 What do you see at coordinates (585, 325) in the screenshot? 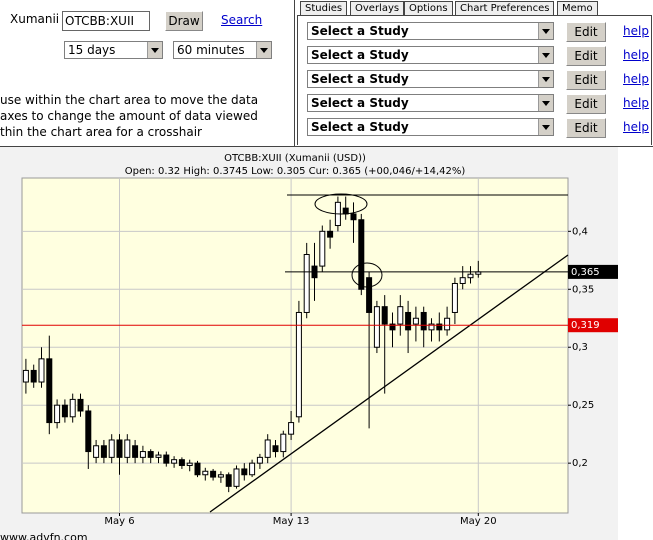
I see `price-tag-label: 0,319` at bounding box center [585, 325].